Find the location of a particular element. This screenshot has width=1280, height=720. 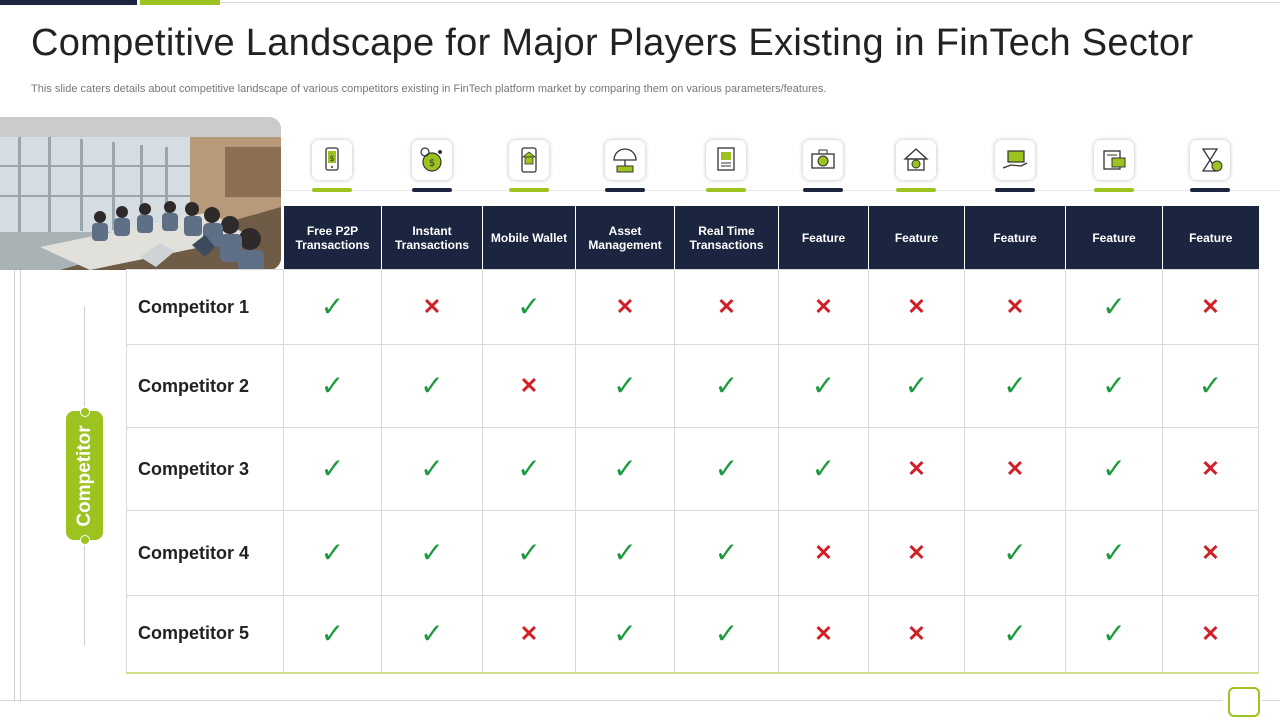

icon-strip-divider is located at coordinates (781, 190).